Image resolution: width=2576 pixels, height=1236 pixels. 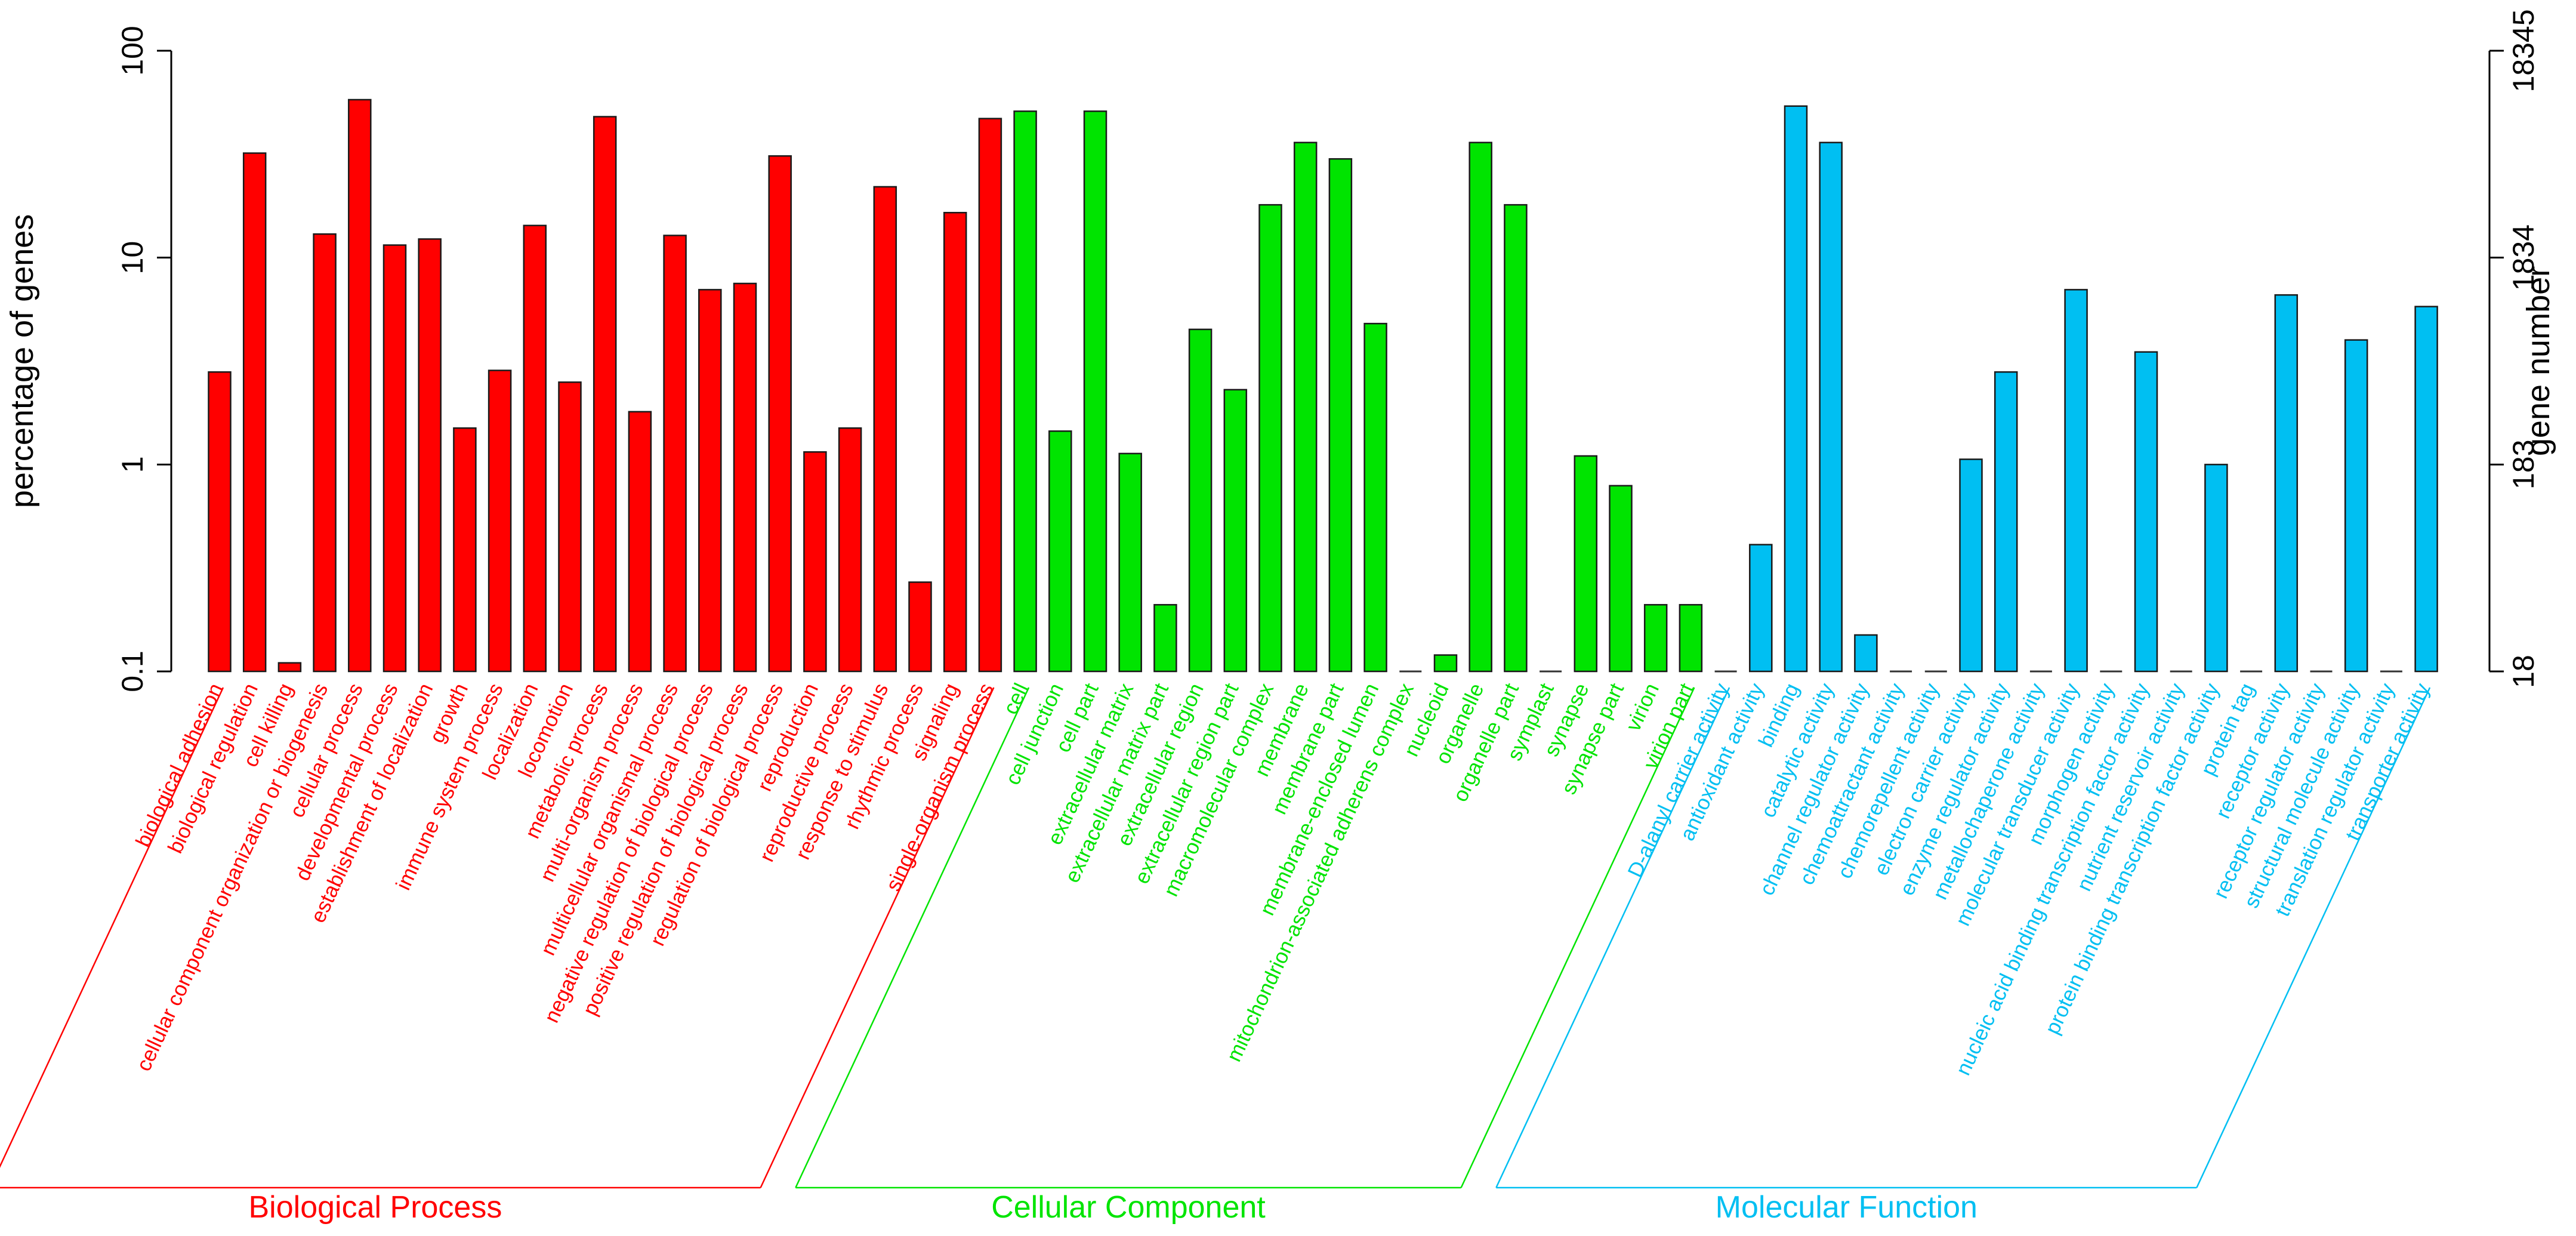 I want to click on bar-cell-part, so click(x=1095, y=391).